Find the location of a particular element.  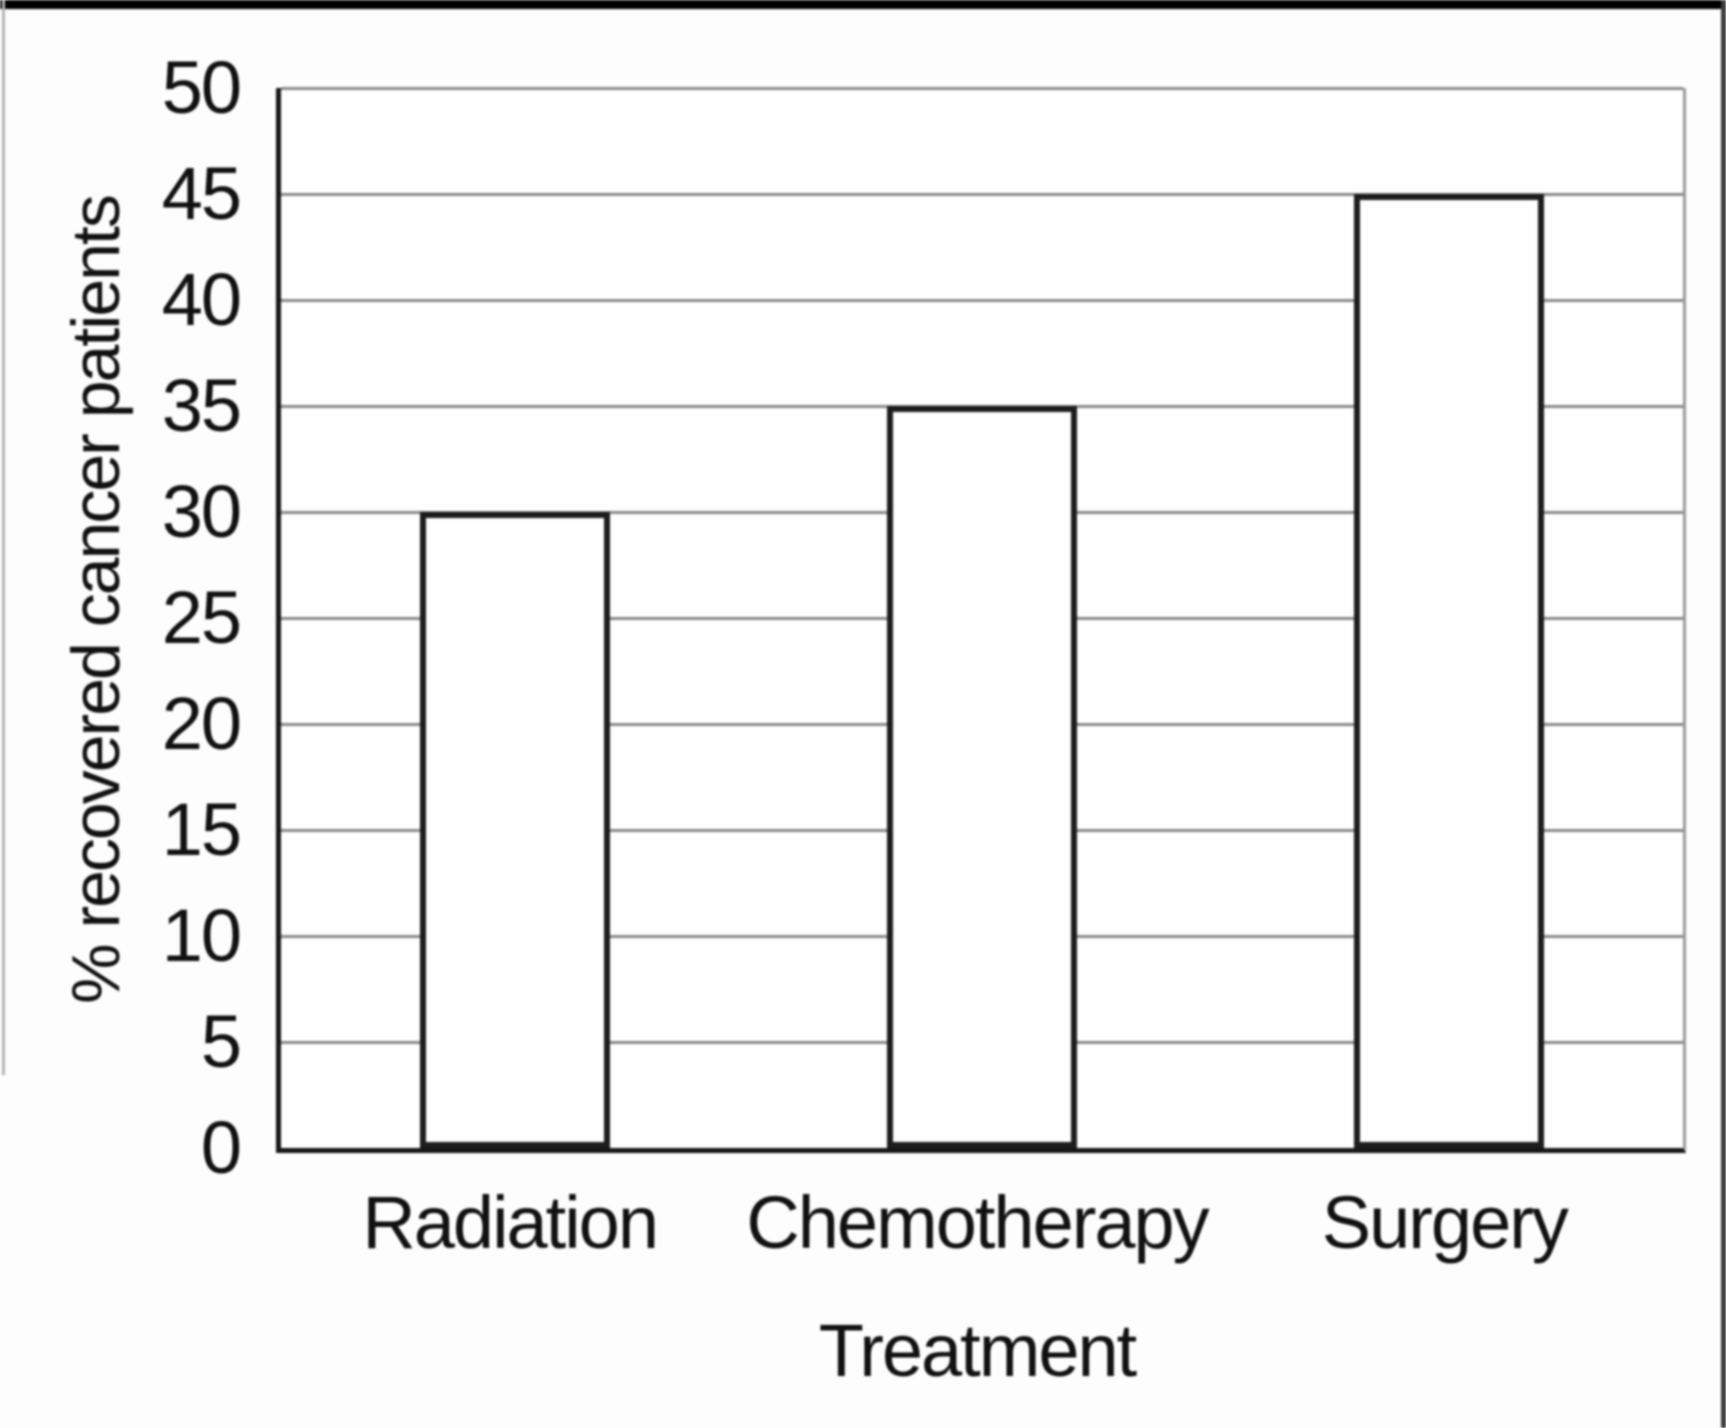

y-tick-label-30: 30 is located at coordinates (201, 511).